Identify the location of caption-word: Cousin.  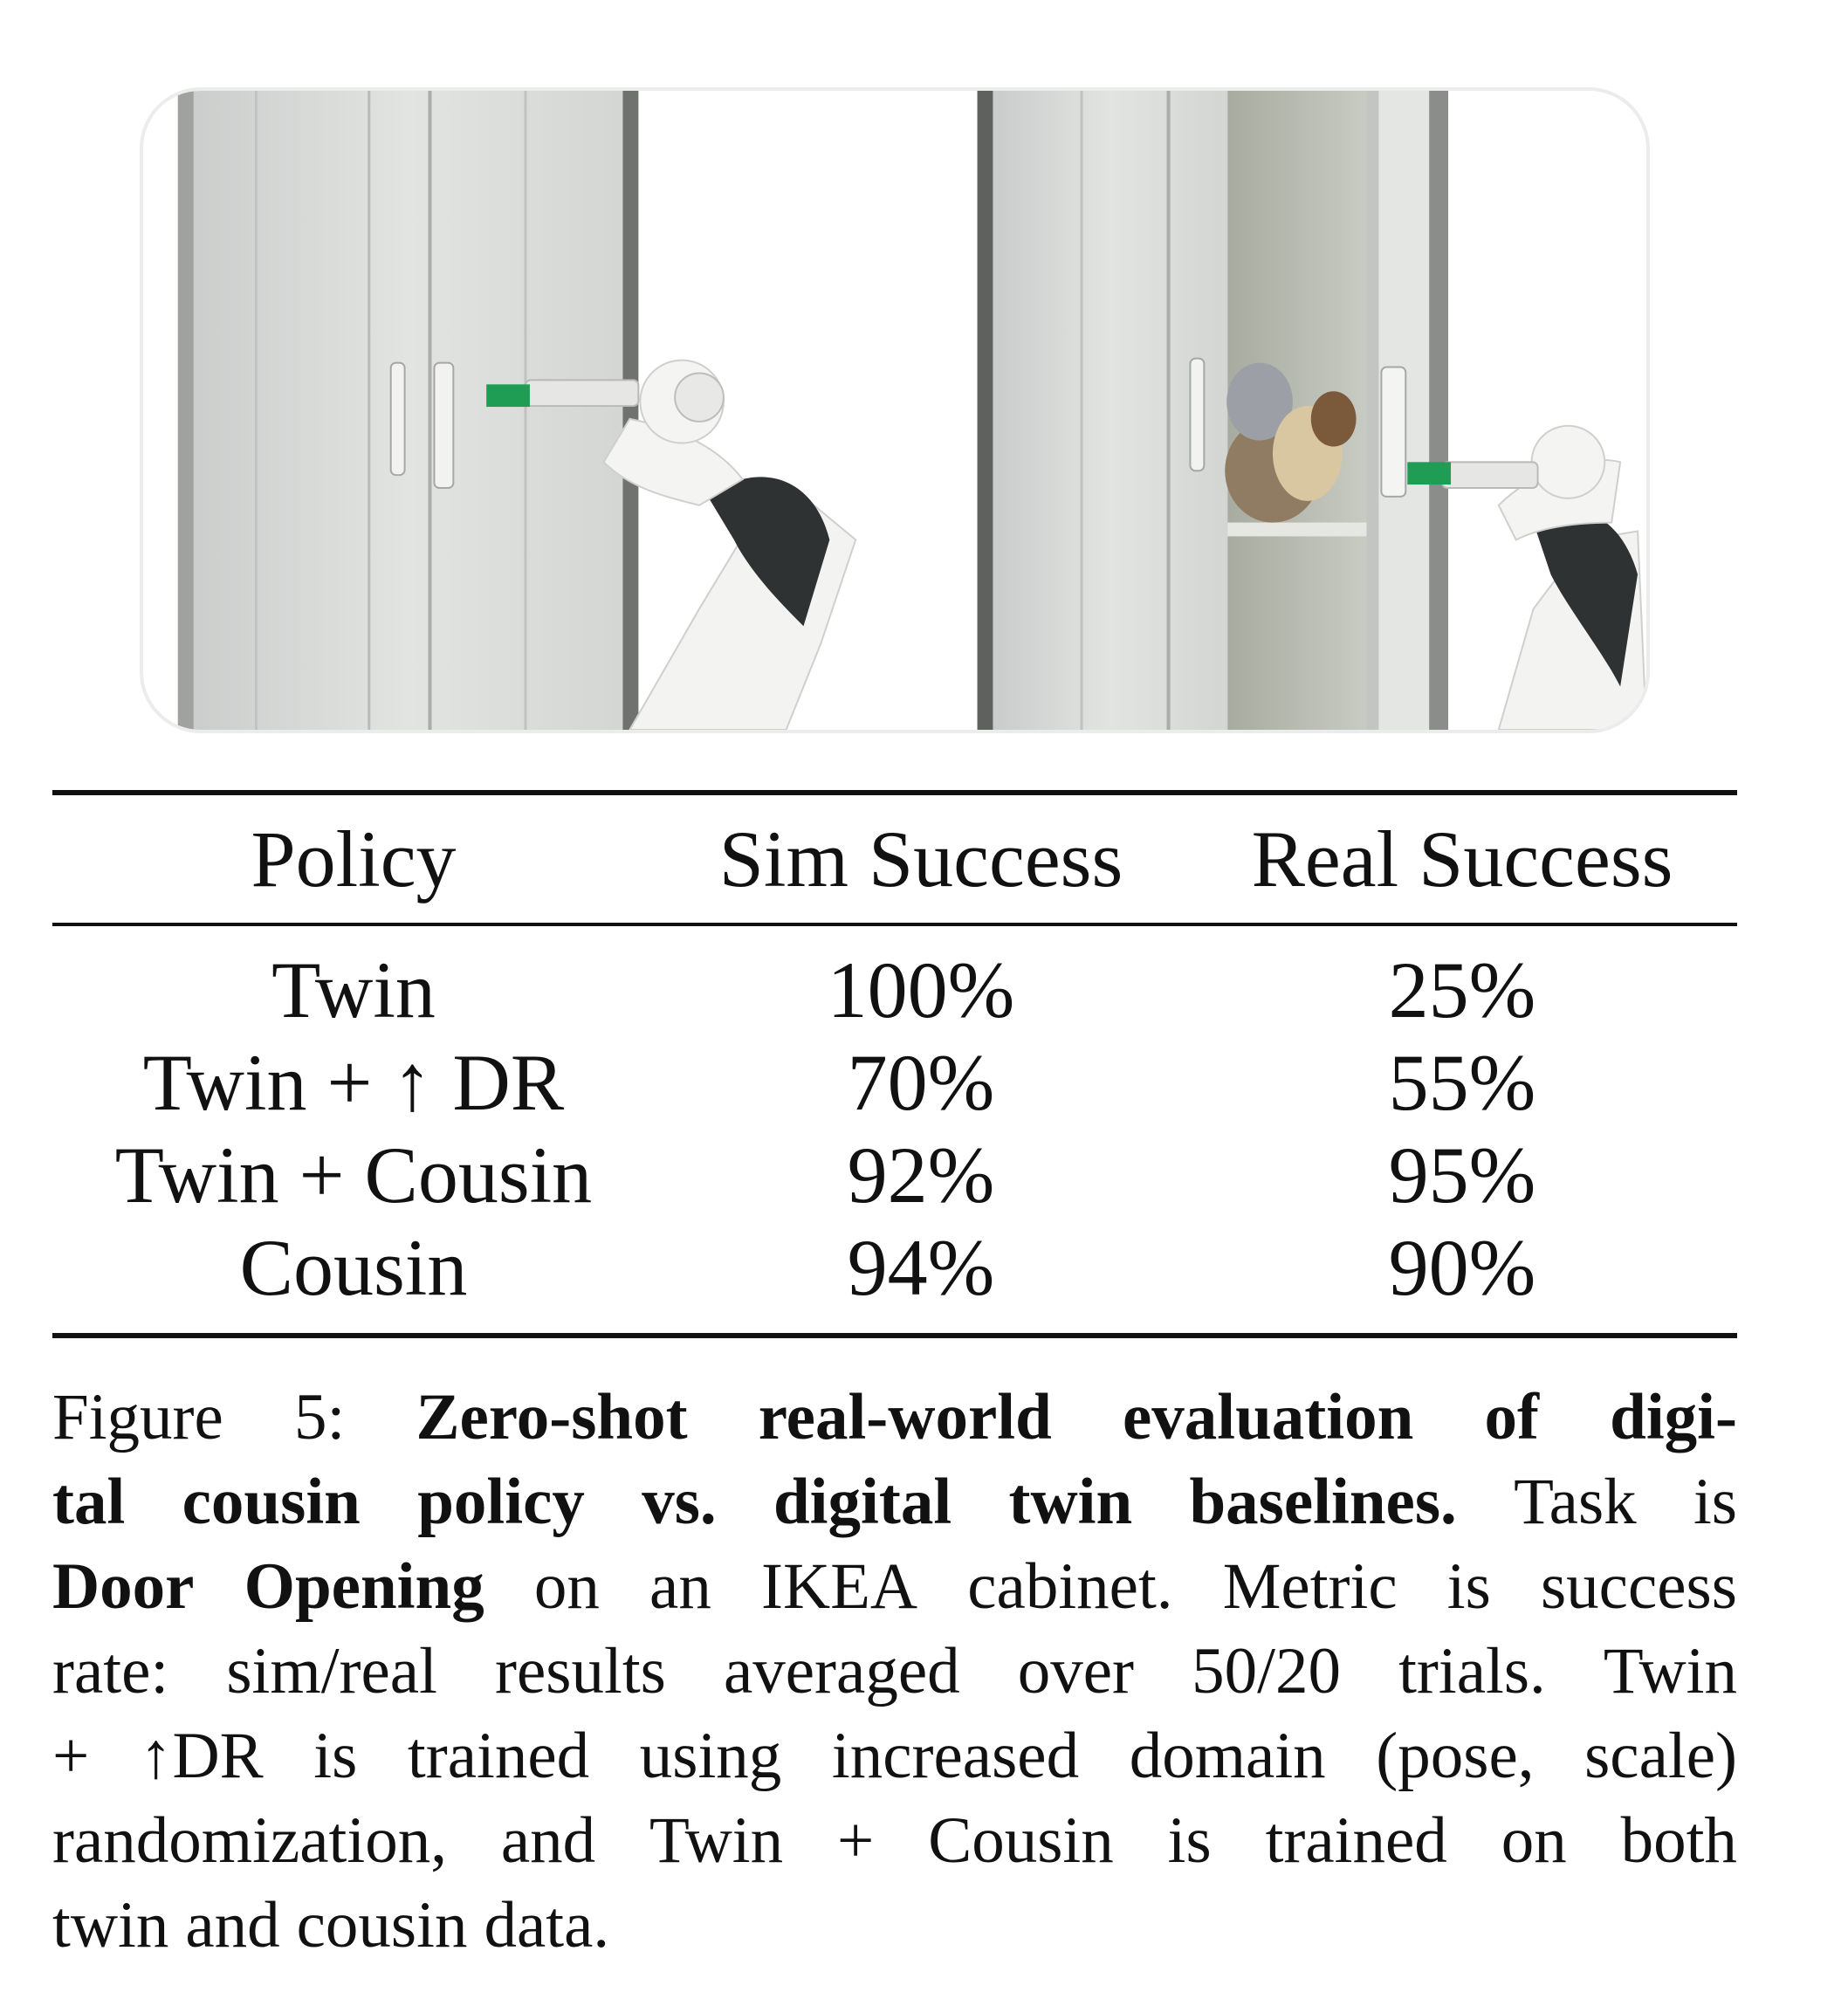
(1021, 1840).